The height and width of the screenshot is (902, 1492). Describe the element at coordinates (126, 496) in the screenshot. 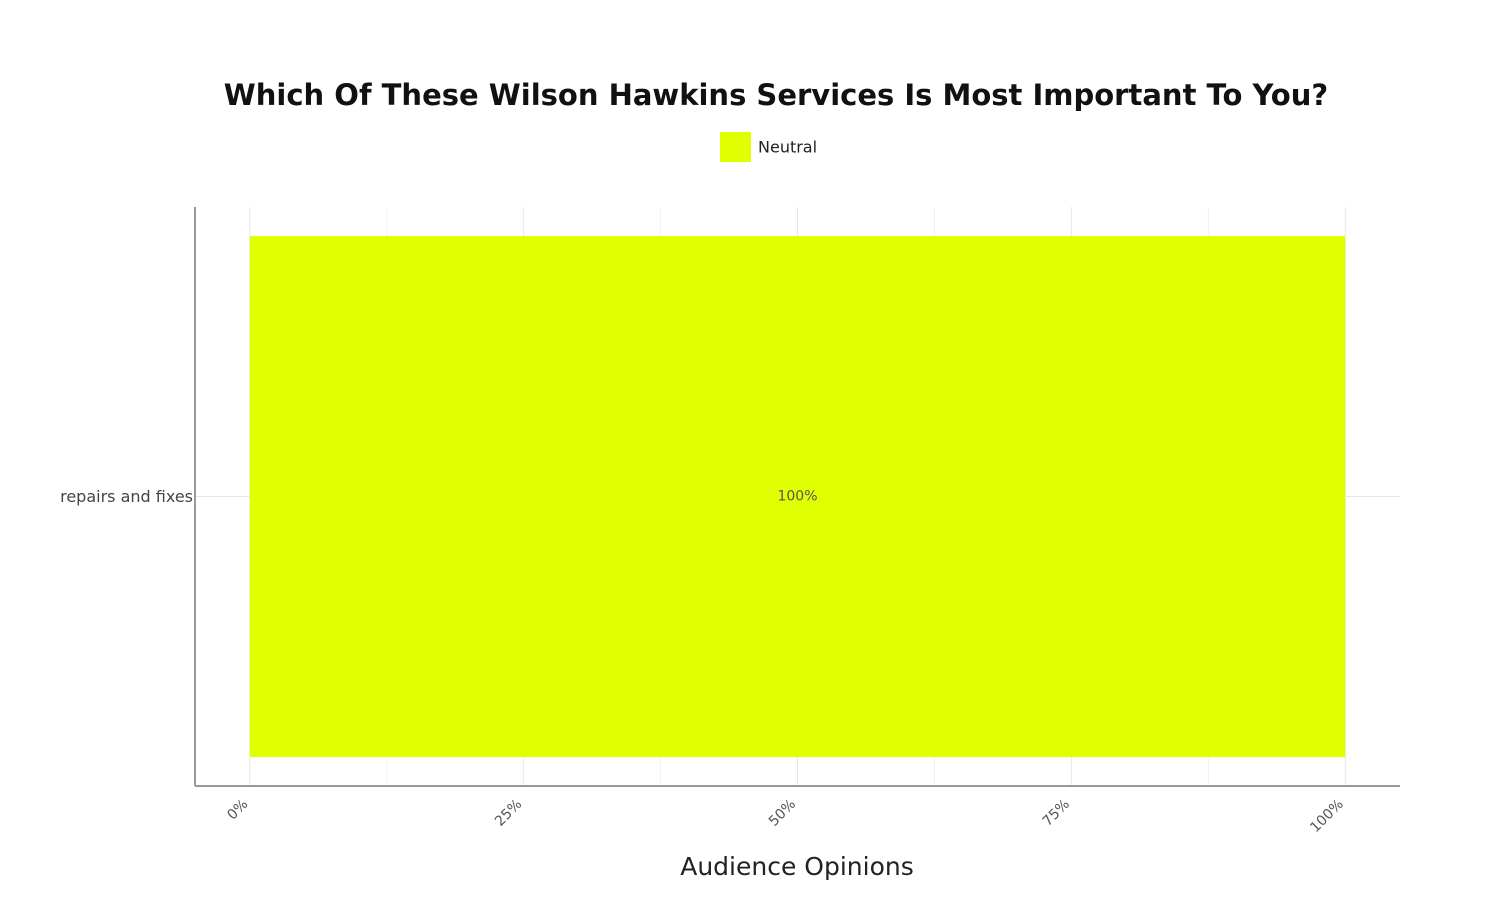

I see `y-tick-label: repairs and fixes` at that location.